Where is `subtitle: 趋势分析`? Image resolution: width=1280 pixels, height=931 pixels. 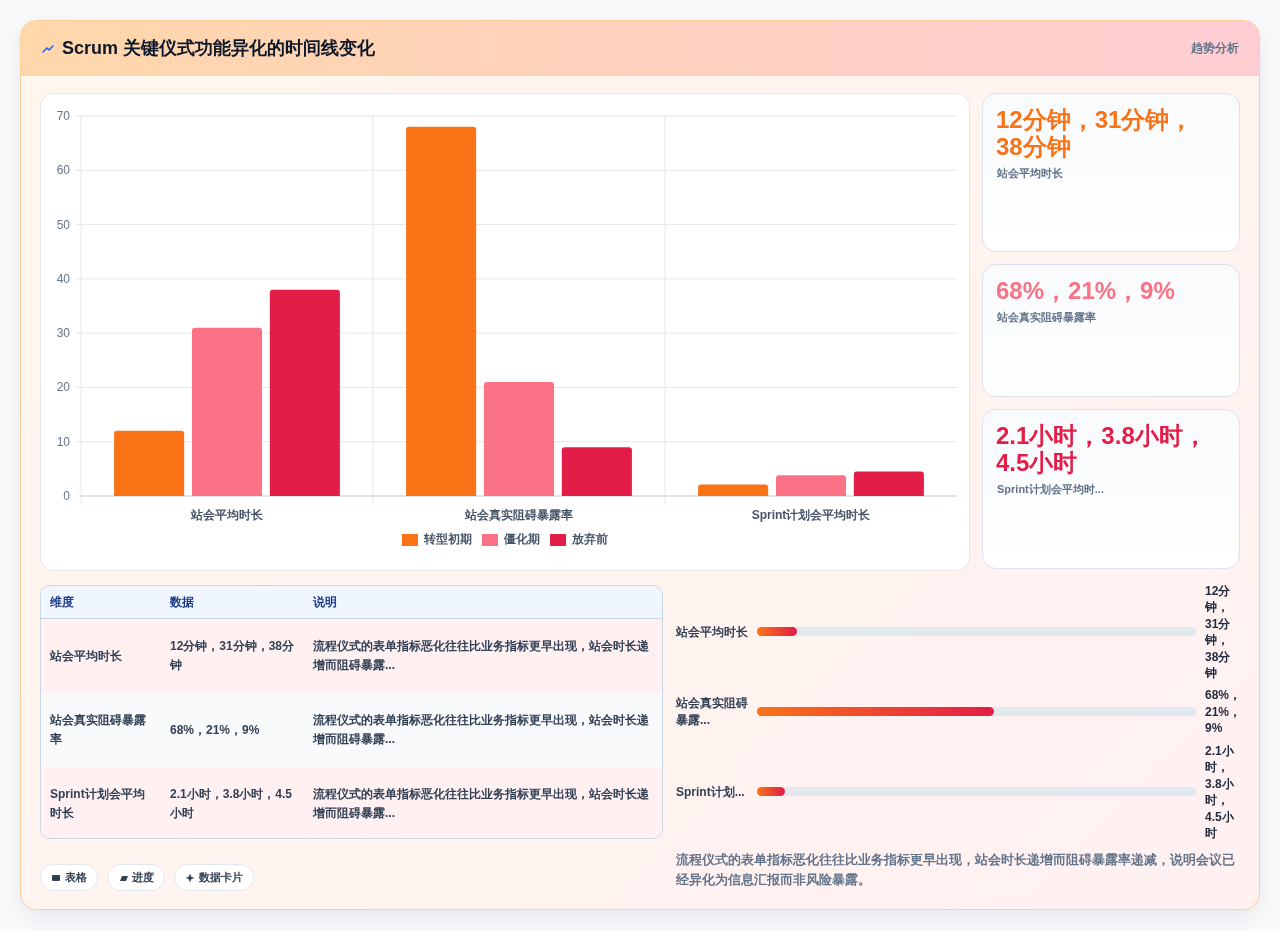 subtitle: 趋势分析 is located at coordinates (1215, 48).